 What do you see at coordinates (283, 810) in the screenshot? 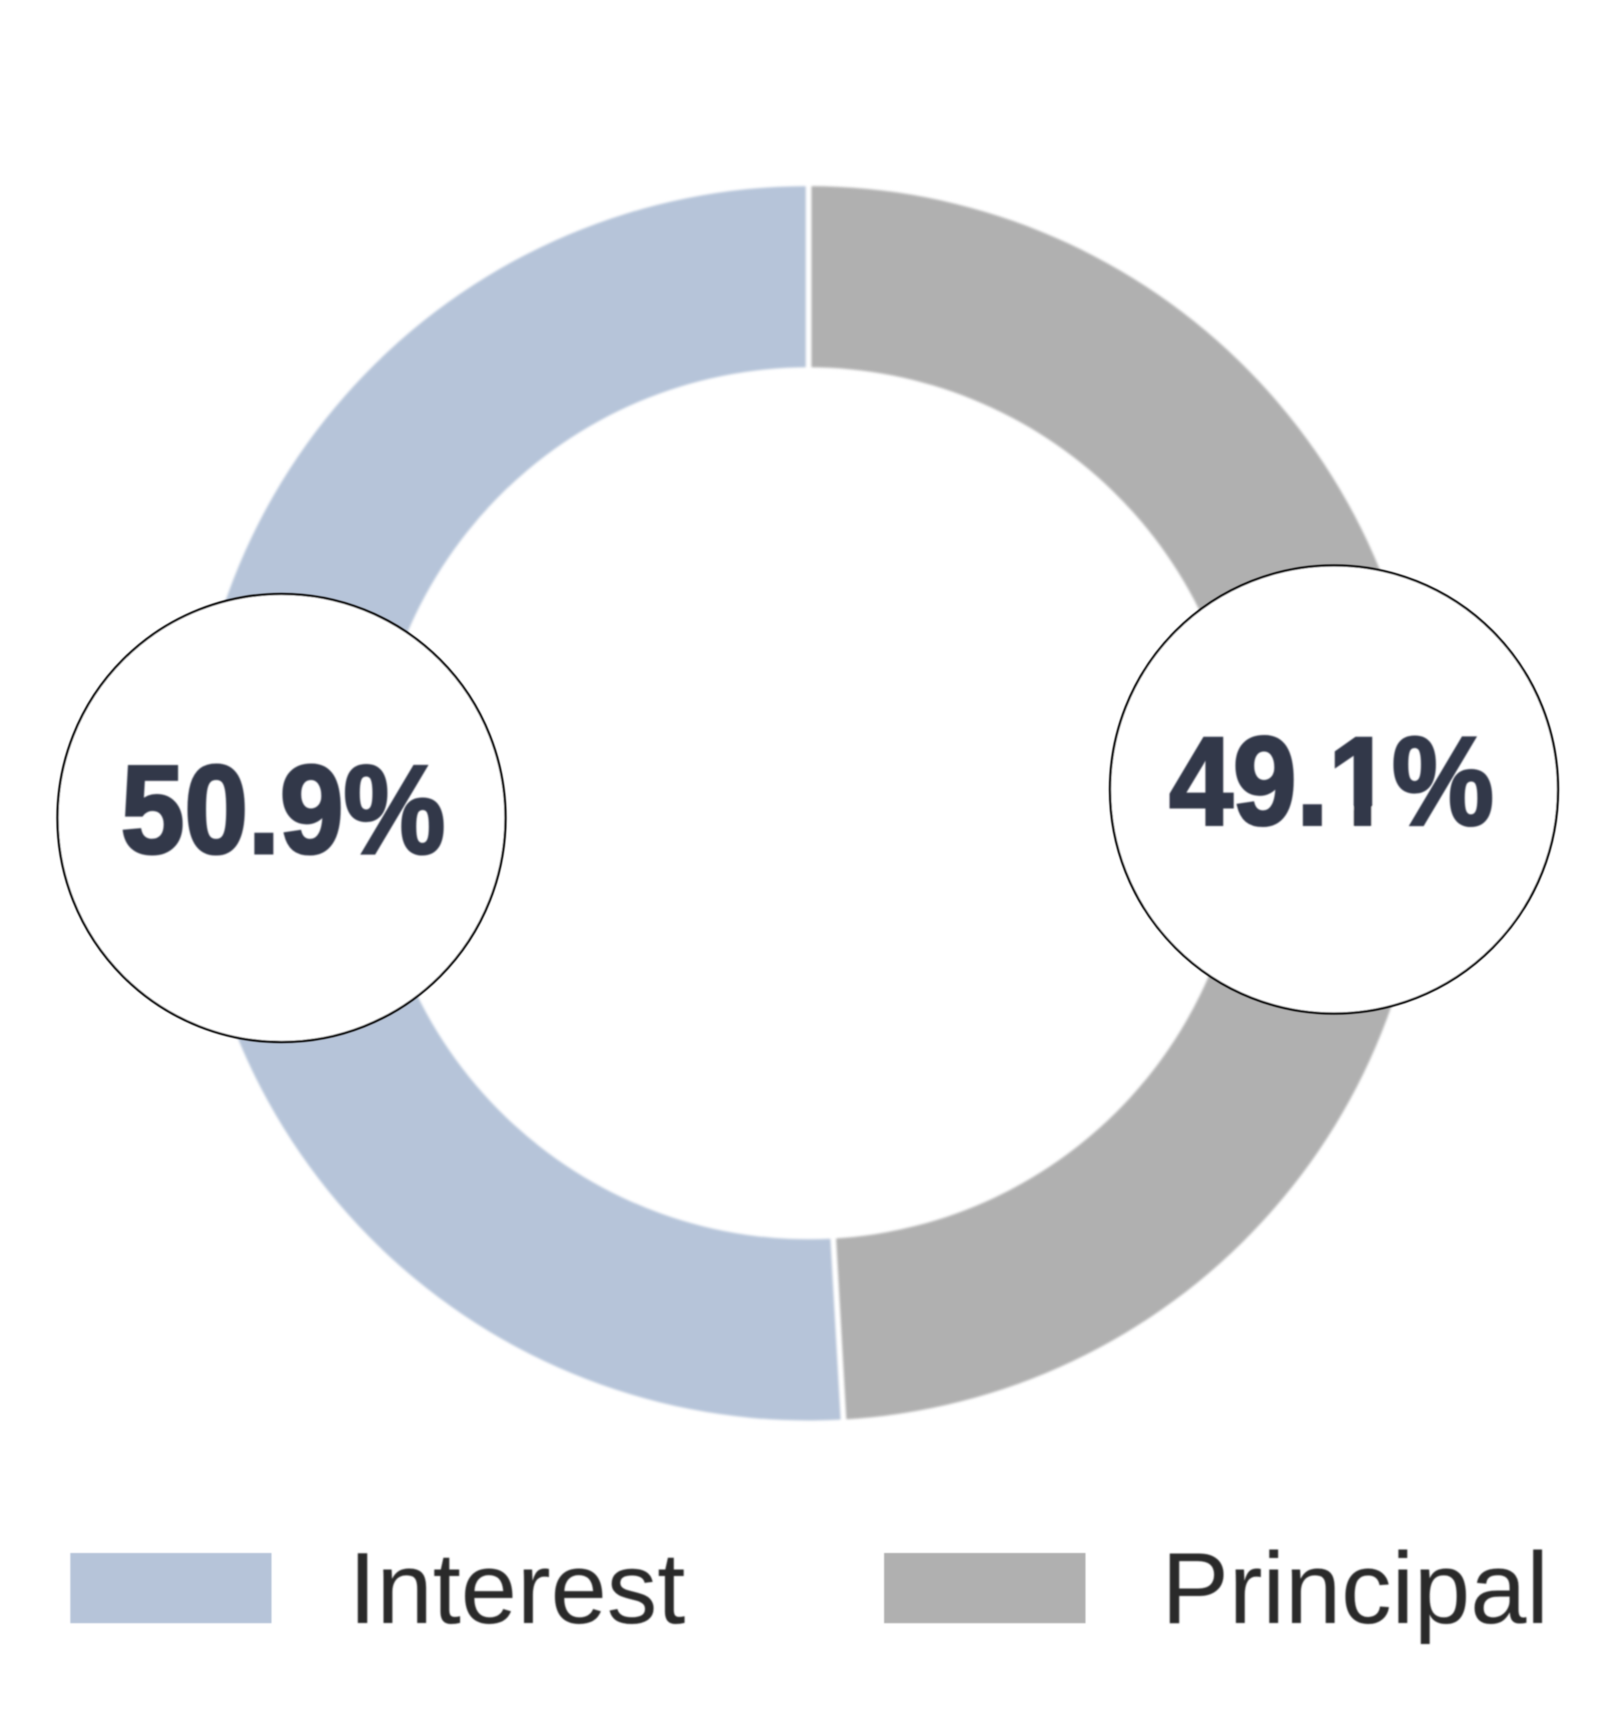
I see `svg-text: 50.9%` at bounding box center [283, 810].